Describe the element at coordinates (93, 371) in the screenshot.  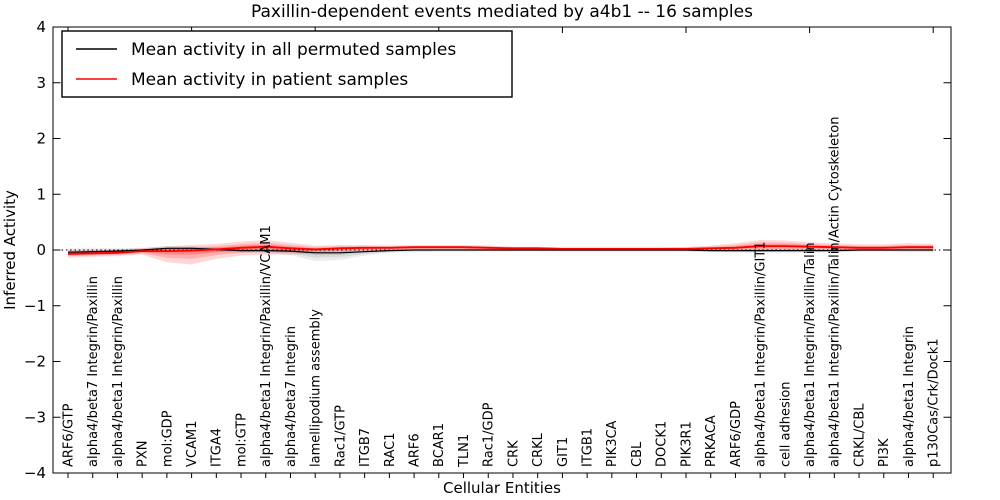
I see `x-tick-label: alpha4/beta7 Integrin/Paxillin` at that location.